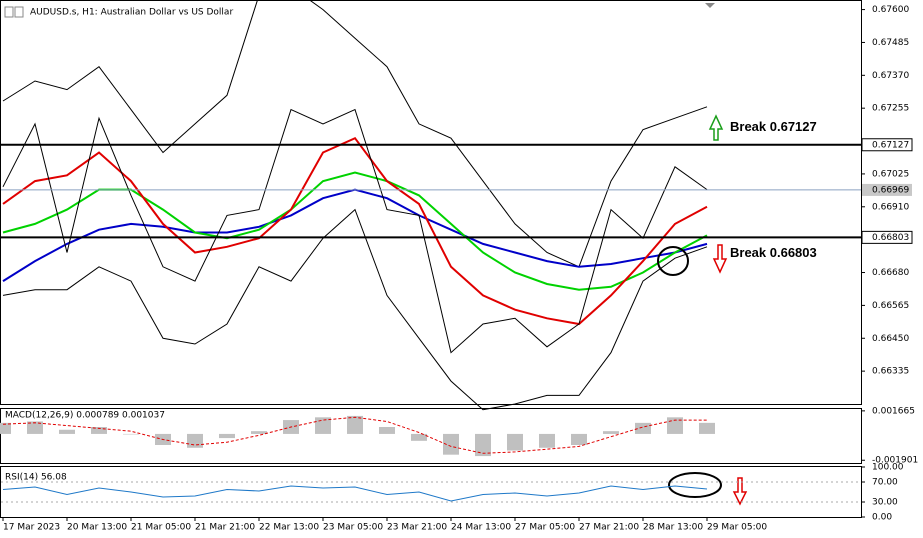 This screenshot has height=538, width=923. Describe the element at coordinates (882, 518) in the screenshot. I see `y-tick-label: 0.00` at that location.